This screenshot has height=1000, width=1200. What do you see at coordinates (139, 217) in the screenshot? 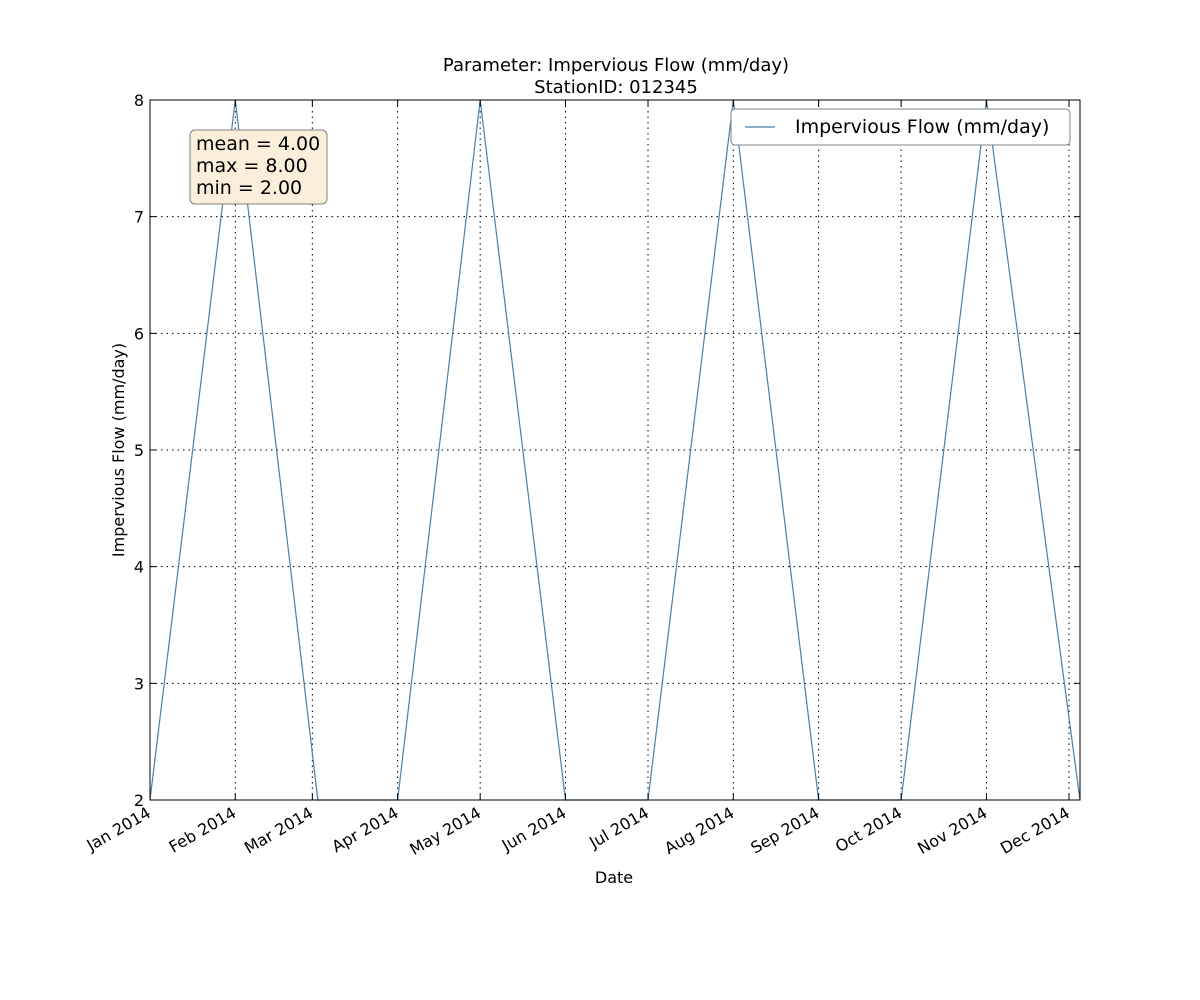
I see `y-tick-label: 7` at bounding box center [139, 217].